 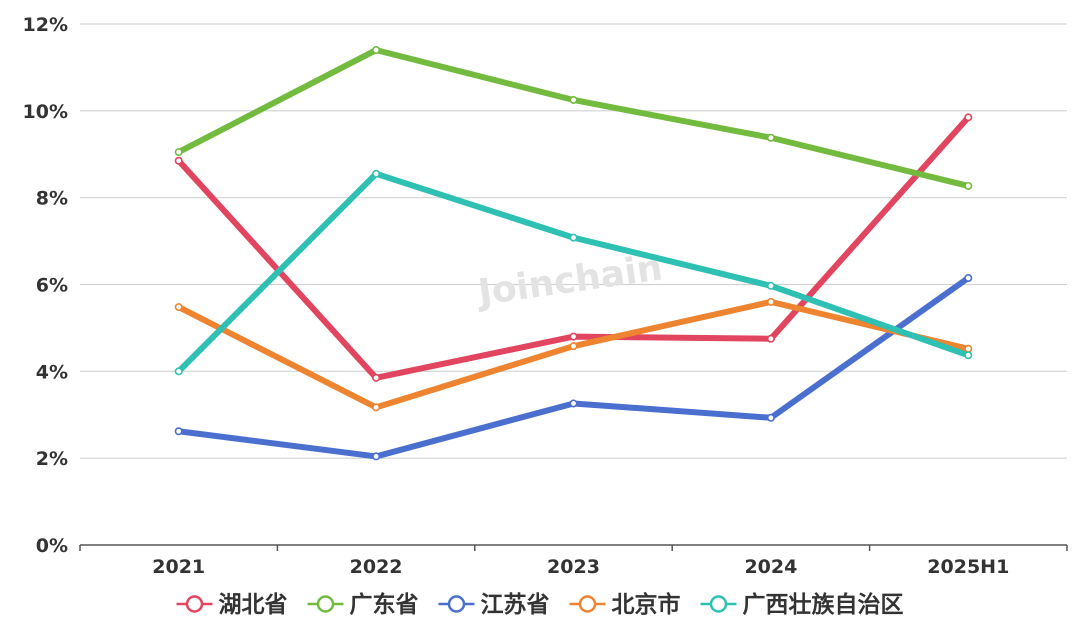 What do you see at coordinates (573, 354) in the screenshot?
I see `series-line` at bounding box center [573, 354].